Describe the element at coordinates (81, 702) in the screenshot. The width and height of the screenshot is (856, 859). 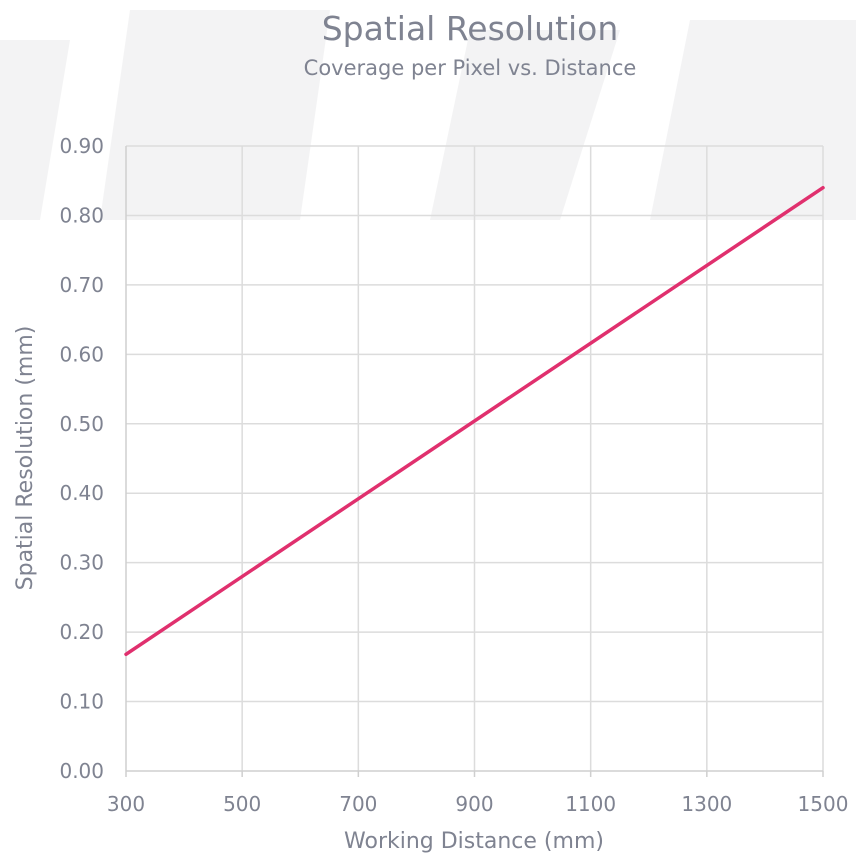
I see `y-tick-label: 0.10` at that location.